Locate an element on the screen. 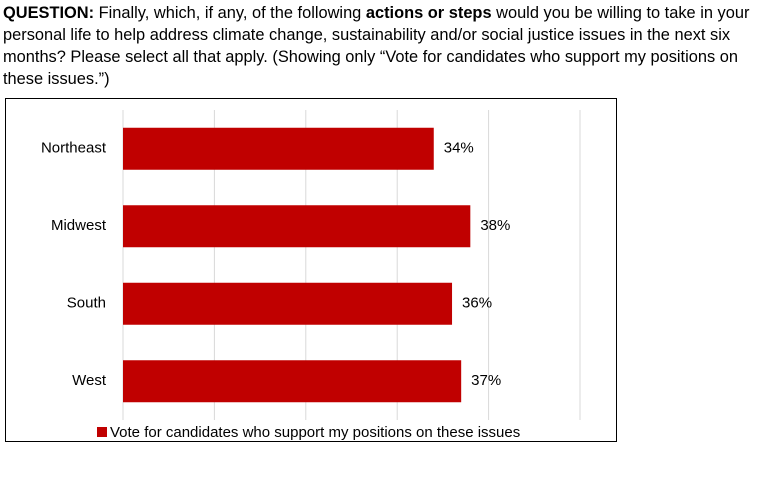 This screenshot has width=771, height=480. data-label: 34% is located at coordinates (459, 148).